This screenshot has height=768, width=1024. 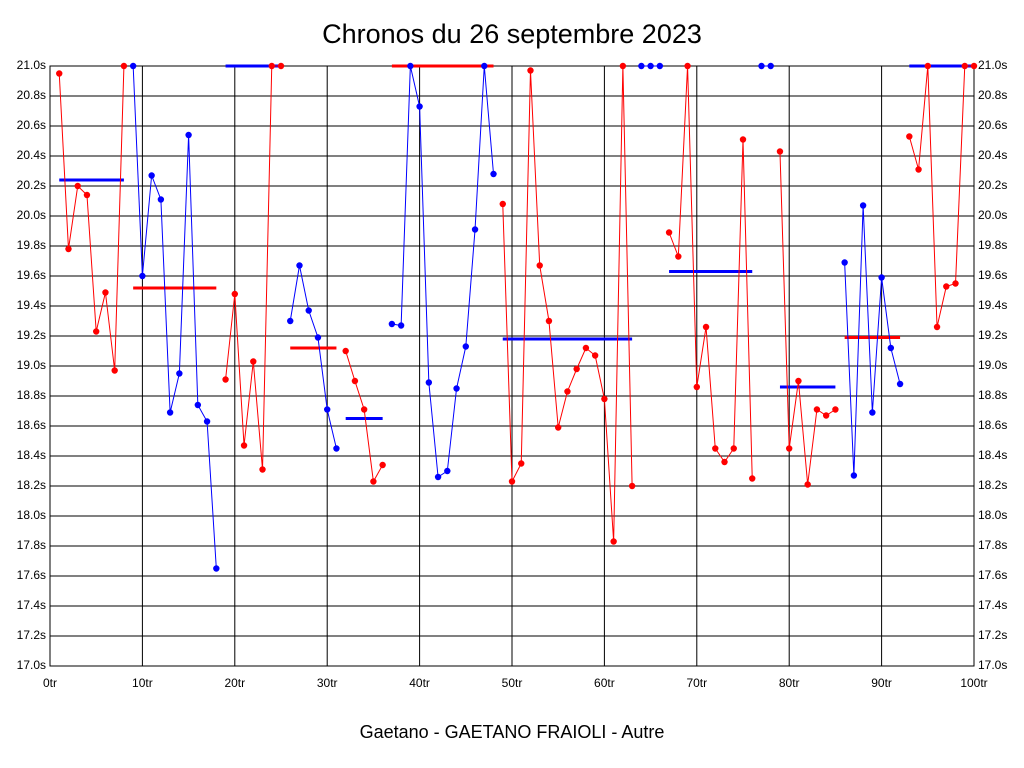 I want to click on y-tick-label: 17.0s, so click(x=31, y=665).